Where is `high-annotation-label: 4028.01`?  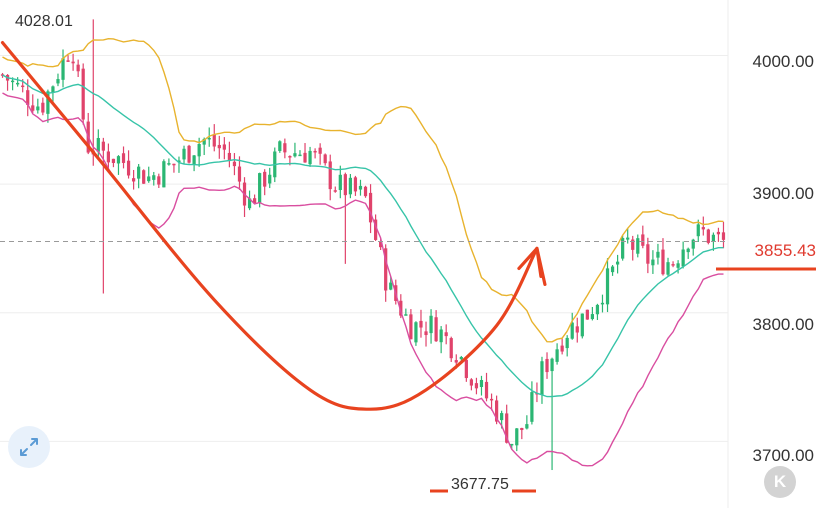 high-annotation-label: 4028.01 is located at coordinates (44, 22).